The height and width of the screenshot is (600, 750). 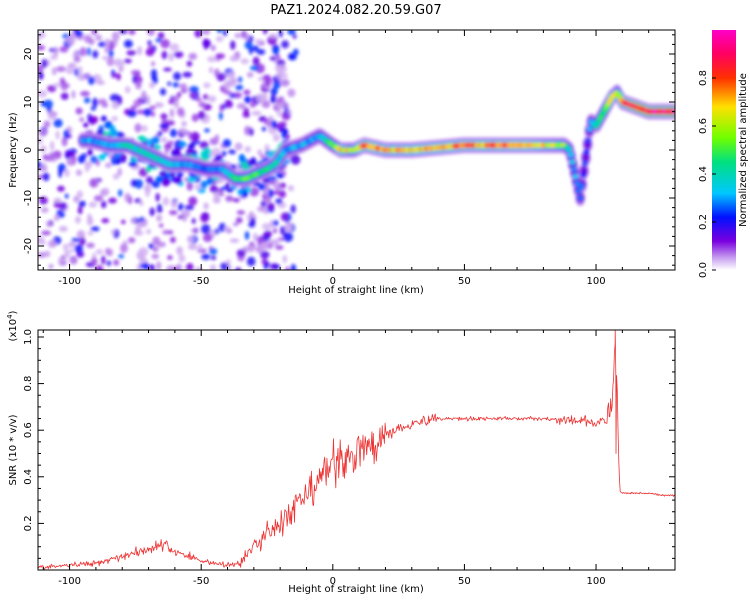 I want to click on colorbar-label: Normalized spectral amplitude, so click(x=743, y=150).